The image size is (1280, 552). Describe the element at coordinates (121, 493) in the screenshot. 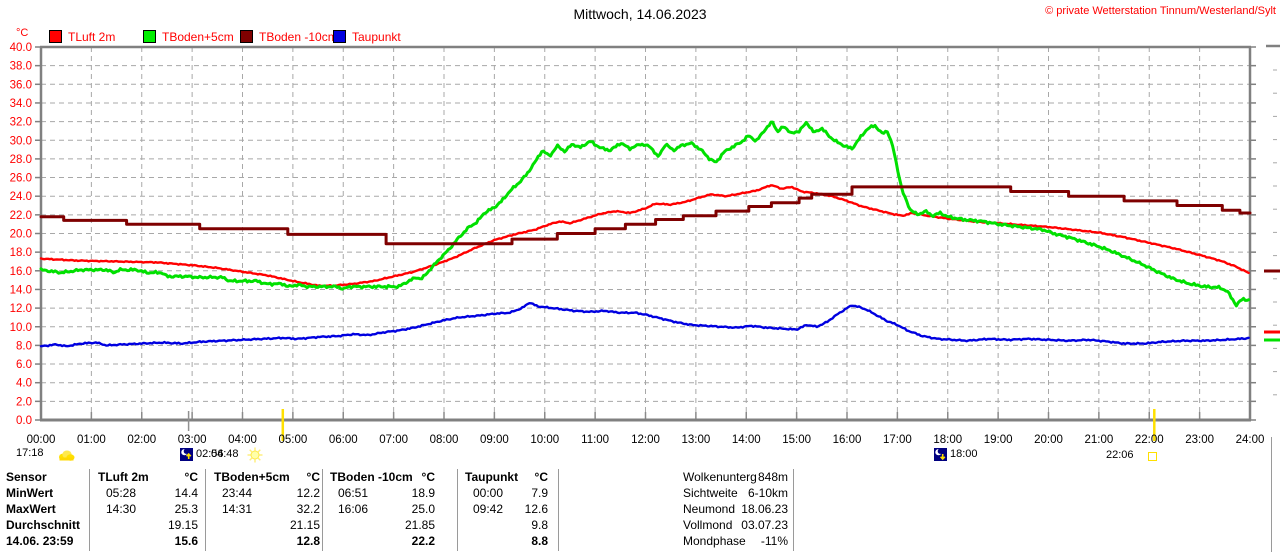

I see `min-time: 05:28` at that location.